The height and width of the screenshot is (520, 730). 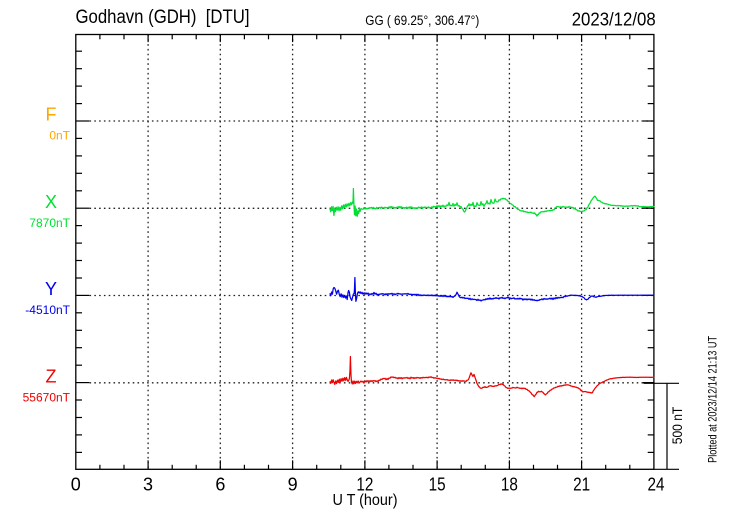 I want to click on svg-text: 500 nT, so click(x=677, y=426).